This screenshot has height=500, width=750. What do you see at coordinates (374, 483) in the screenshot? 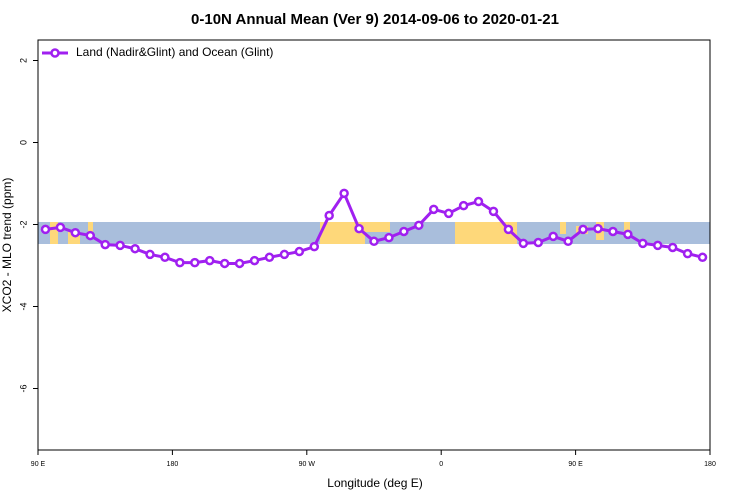
I see `x-axis-label: Longitude (deg E)` at bounding box center [374, 483].